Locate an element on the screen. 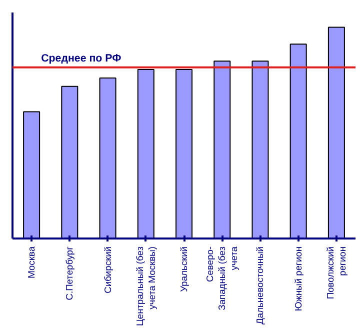  x-tick-label: Уральский is located at coordinates (184, 269).